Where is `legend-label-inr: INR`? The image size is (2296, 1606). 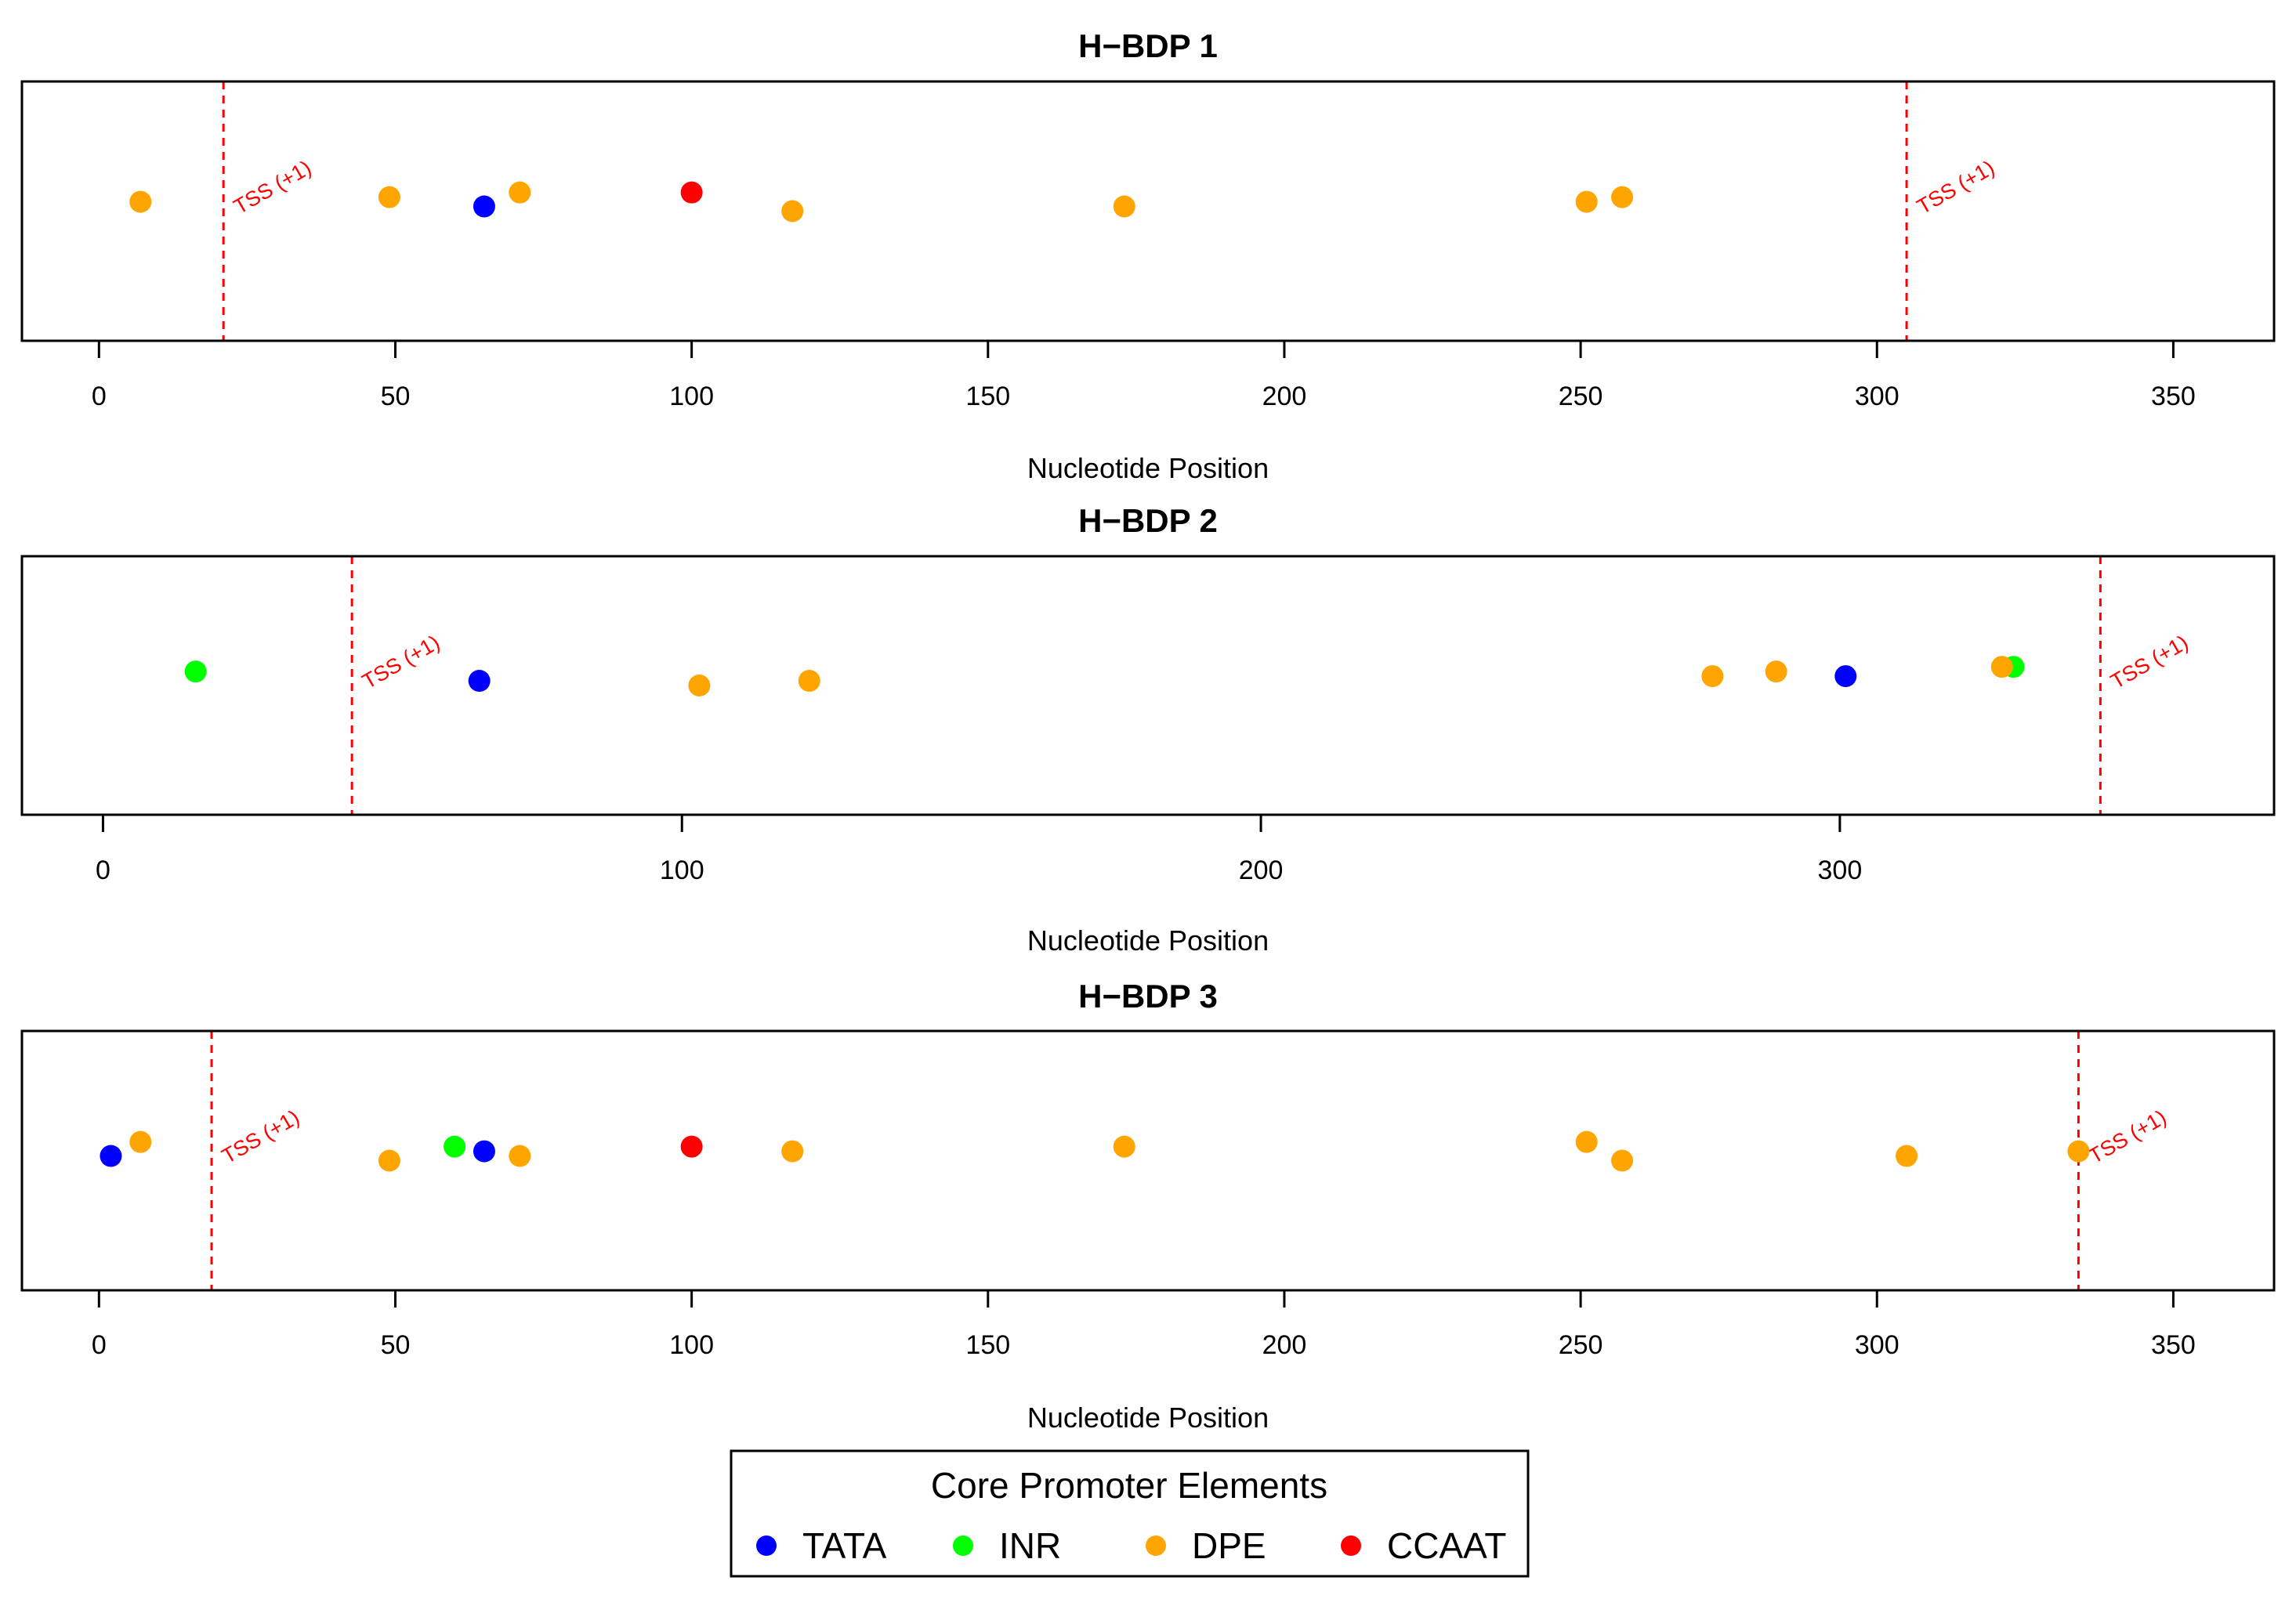 legend-label-inr: INR is located at coordinates (1030, 1545).